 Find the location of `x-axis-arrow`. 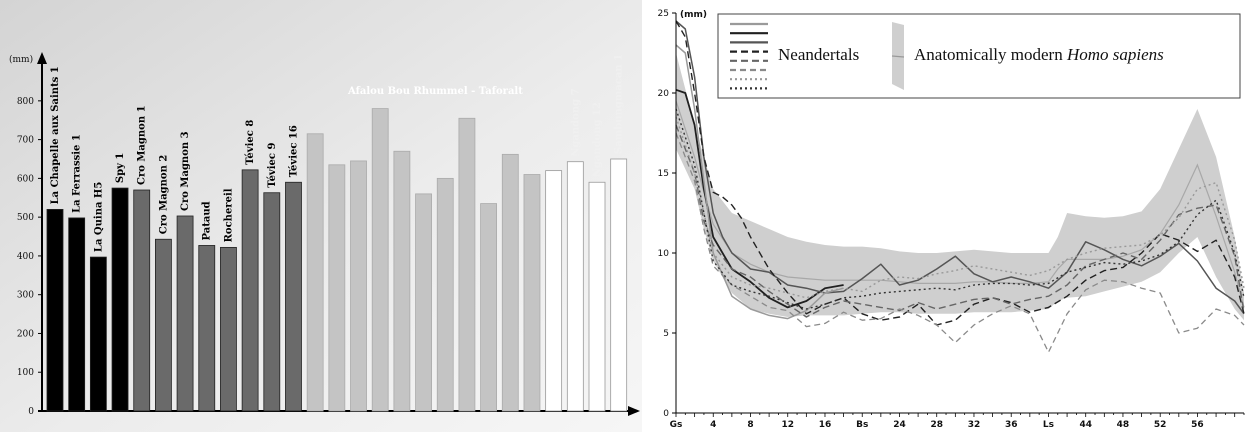

x-axis-arrow is located at coordinates (634, 411).